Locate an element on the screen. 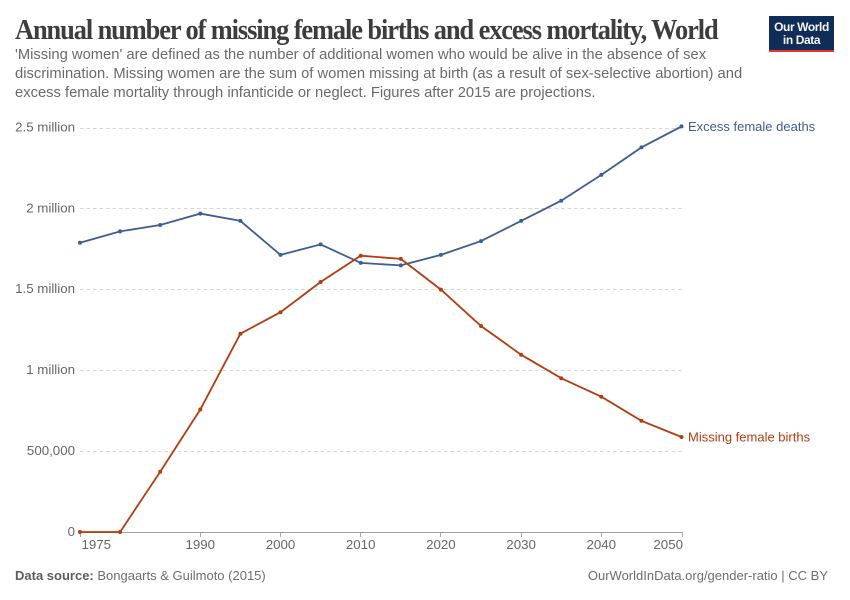 Image resolution: width=850 pixels, height=600 pixels. svg-text: 2.5 million is located at coordinates (45, 127).